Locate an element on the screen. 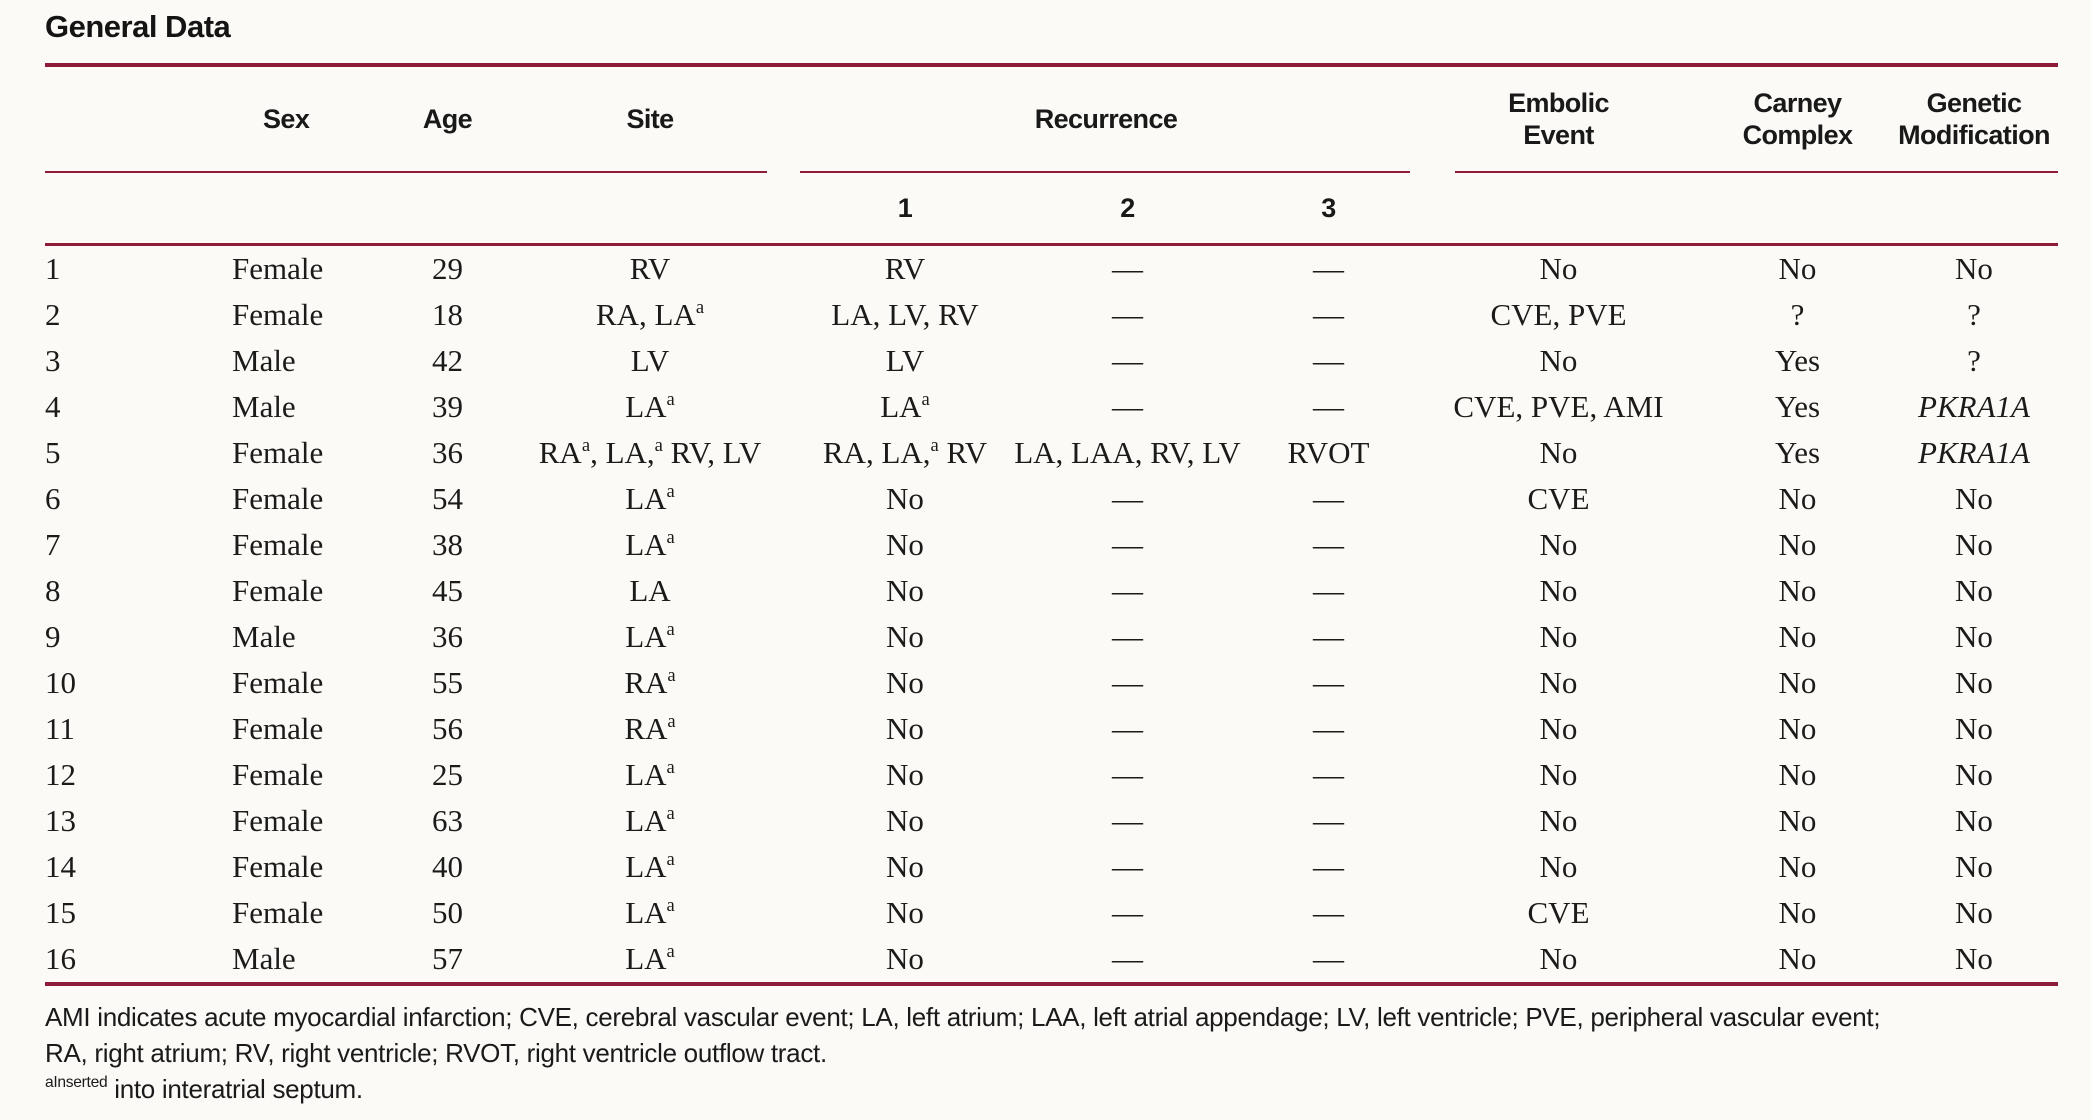 This screenshot has width=2091, height=1120. cell-rec2: LA, LAA, RV, LV is located at coordinates (1127, 452).